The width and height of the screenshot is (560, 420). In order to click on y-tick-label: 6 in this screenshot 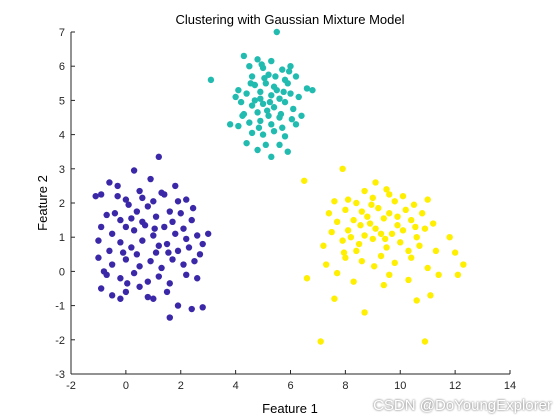, I will do `click(62, 67)`.